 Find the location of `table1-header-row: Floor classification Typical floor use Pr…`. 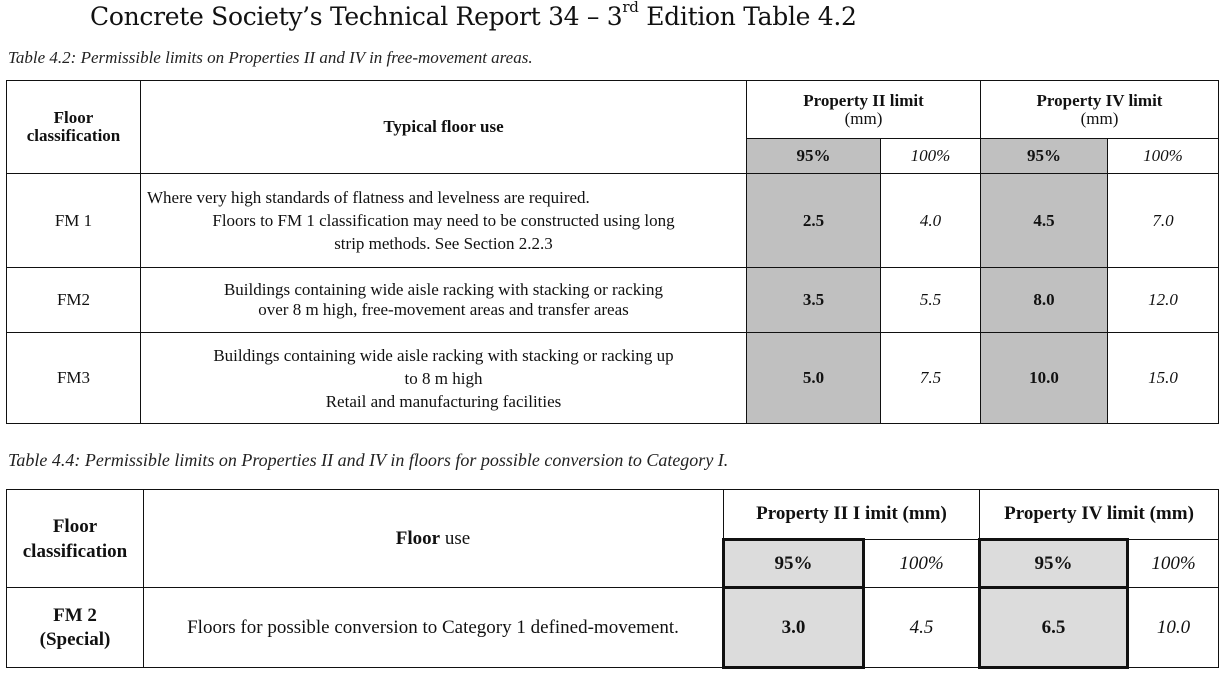

table1-header-row: Floor classification Typical floor use Pr… is located at coordinates (612, 127).